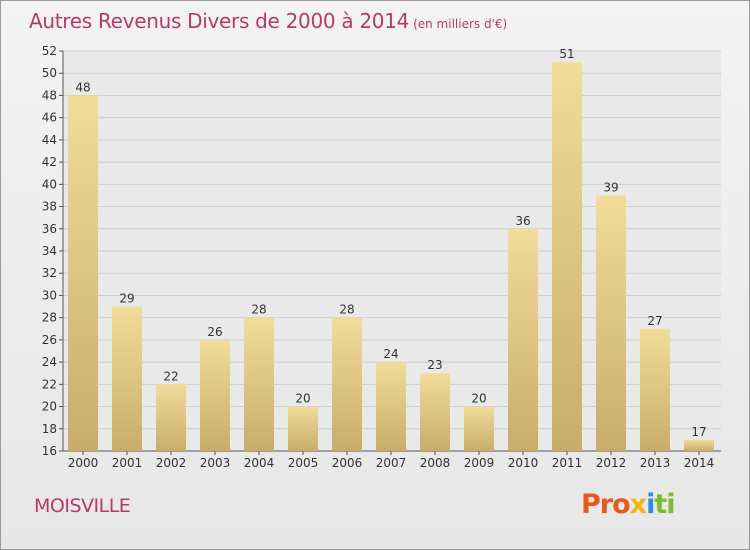  I want to click on data-label: 22, so click(170, 376).